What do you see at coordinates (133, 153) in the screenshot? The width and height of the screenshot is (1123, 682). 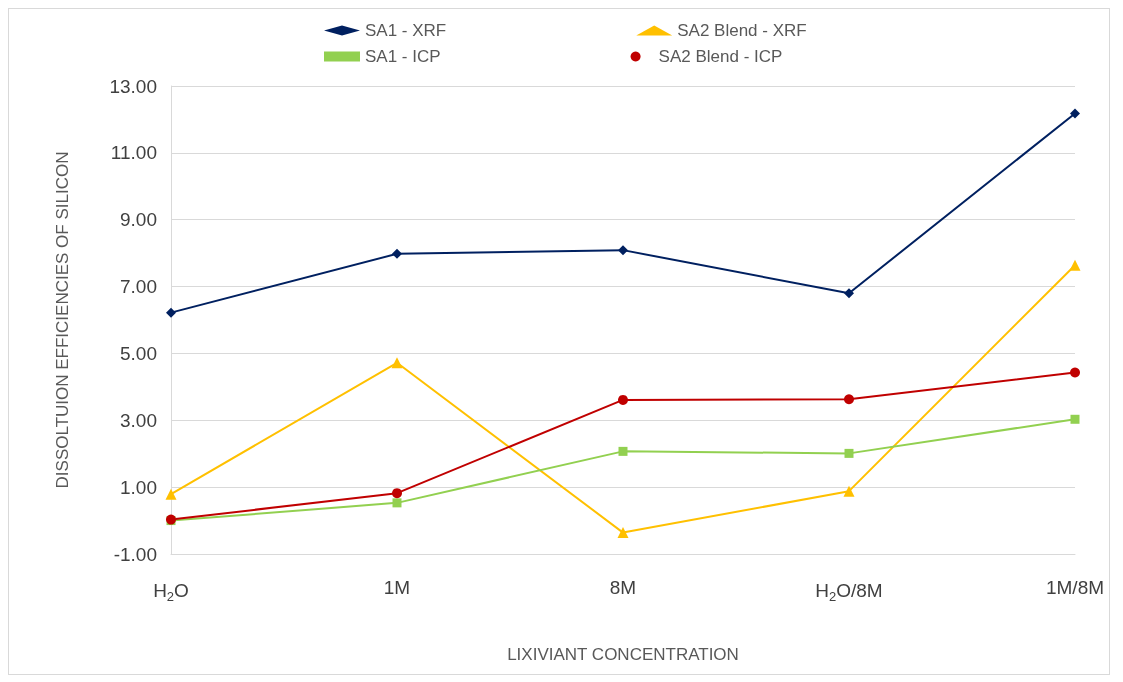 I see `y-tick-label: 11.00` at bounding box center [133, 153].